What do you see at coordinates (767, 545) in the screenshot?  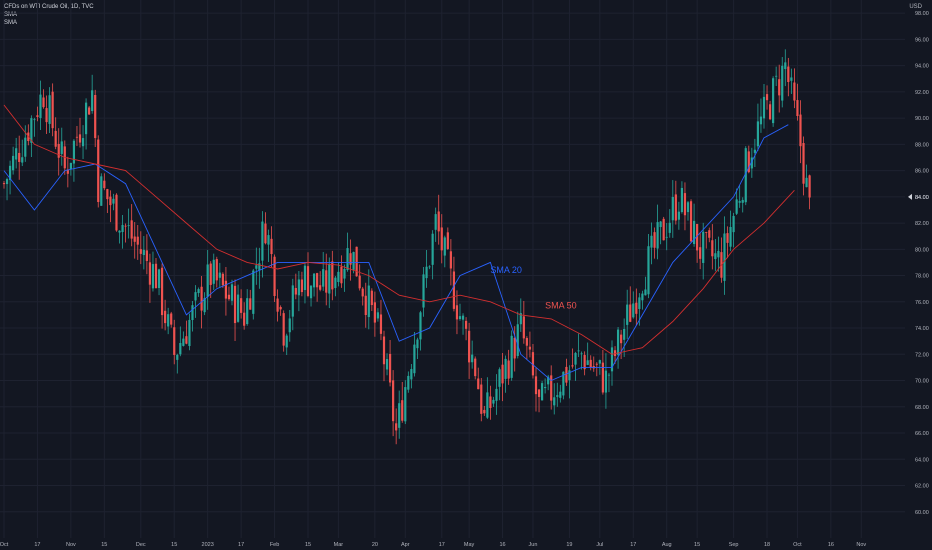 I see `x-tick-label: 18` at bounding box center [767, 545].